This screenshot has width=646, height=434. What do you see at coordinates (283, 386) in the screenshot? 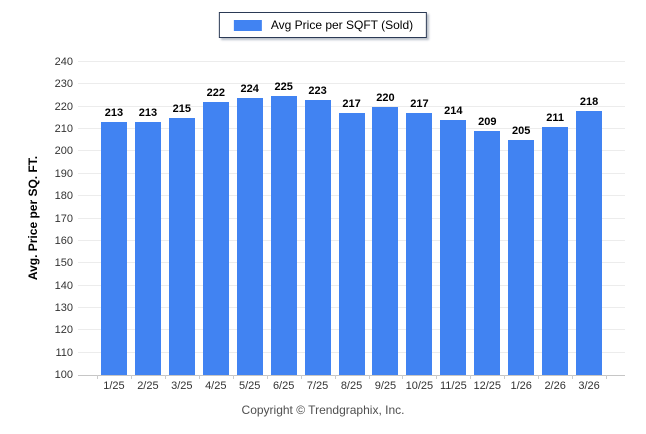
I see `x-label: 6/25` at bounding box center [283, 386].